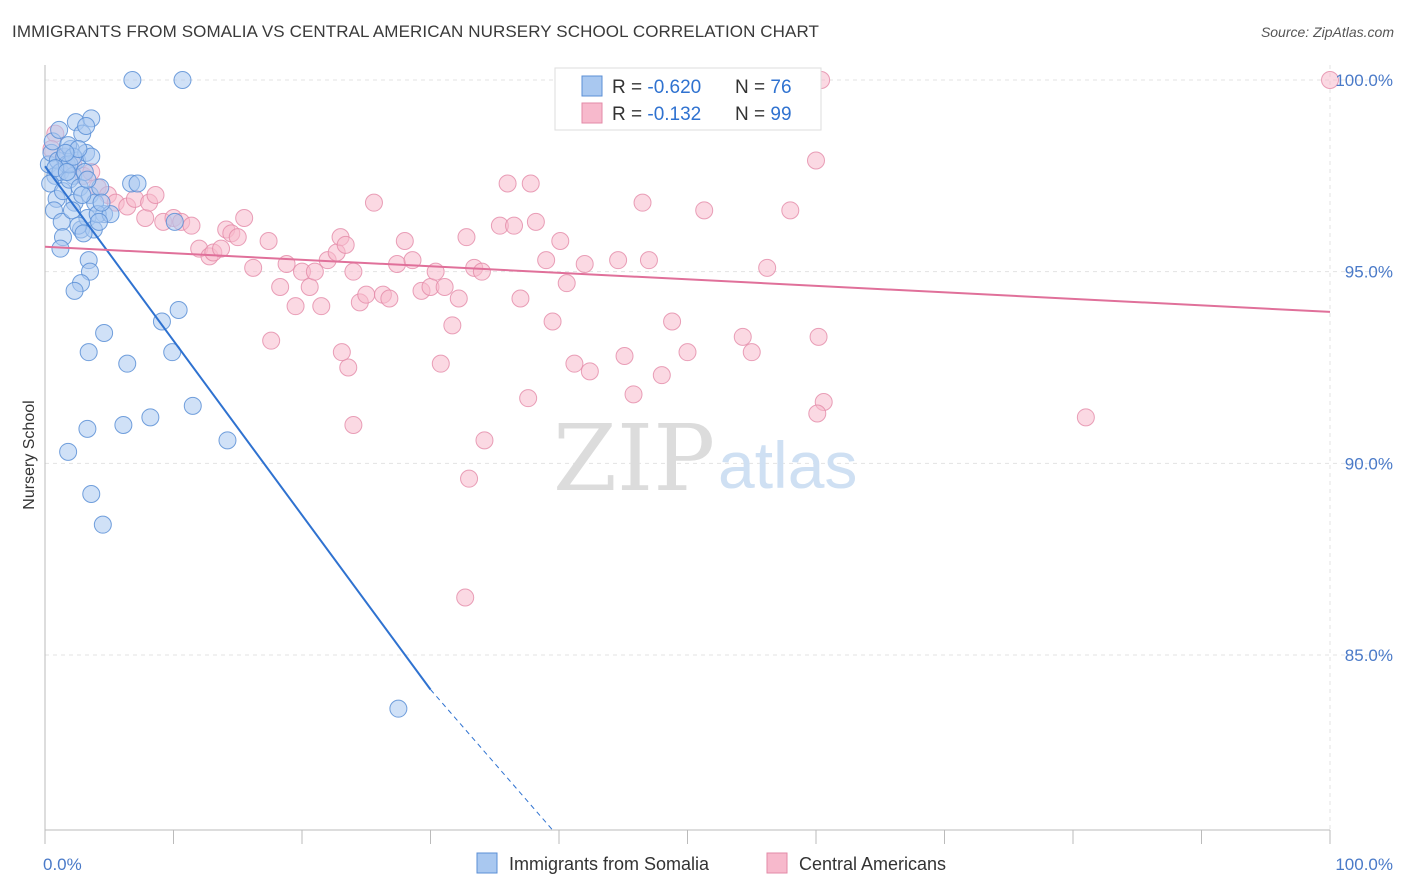  What do you see at coordinates (872, 864) in the screenshot?
I see `bottom-legend-label-central-americans: Central Americans` at bounding box center [872, 864].